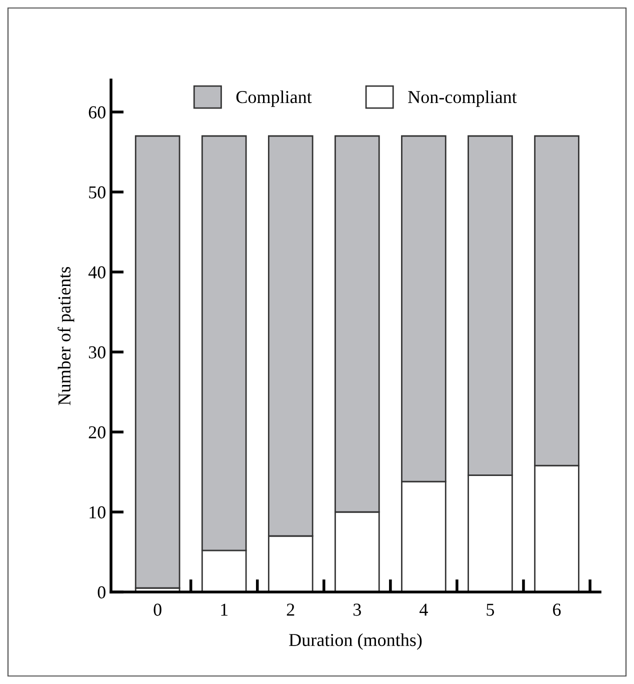 The width and height of the screenshot is (634, 684). I want to click on y-axis-title: Number of patients, so click(66, 336).